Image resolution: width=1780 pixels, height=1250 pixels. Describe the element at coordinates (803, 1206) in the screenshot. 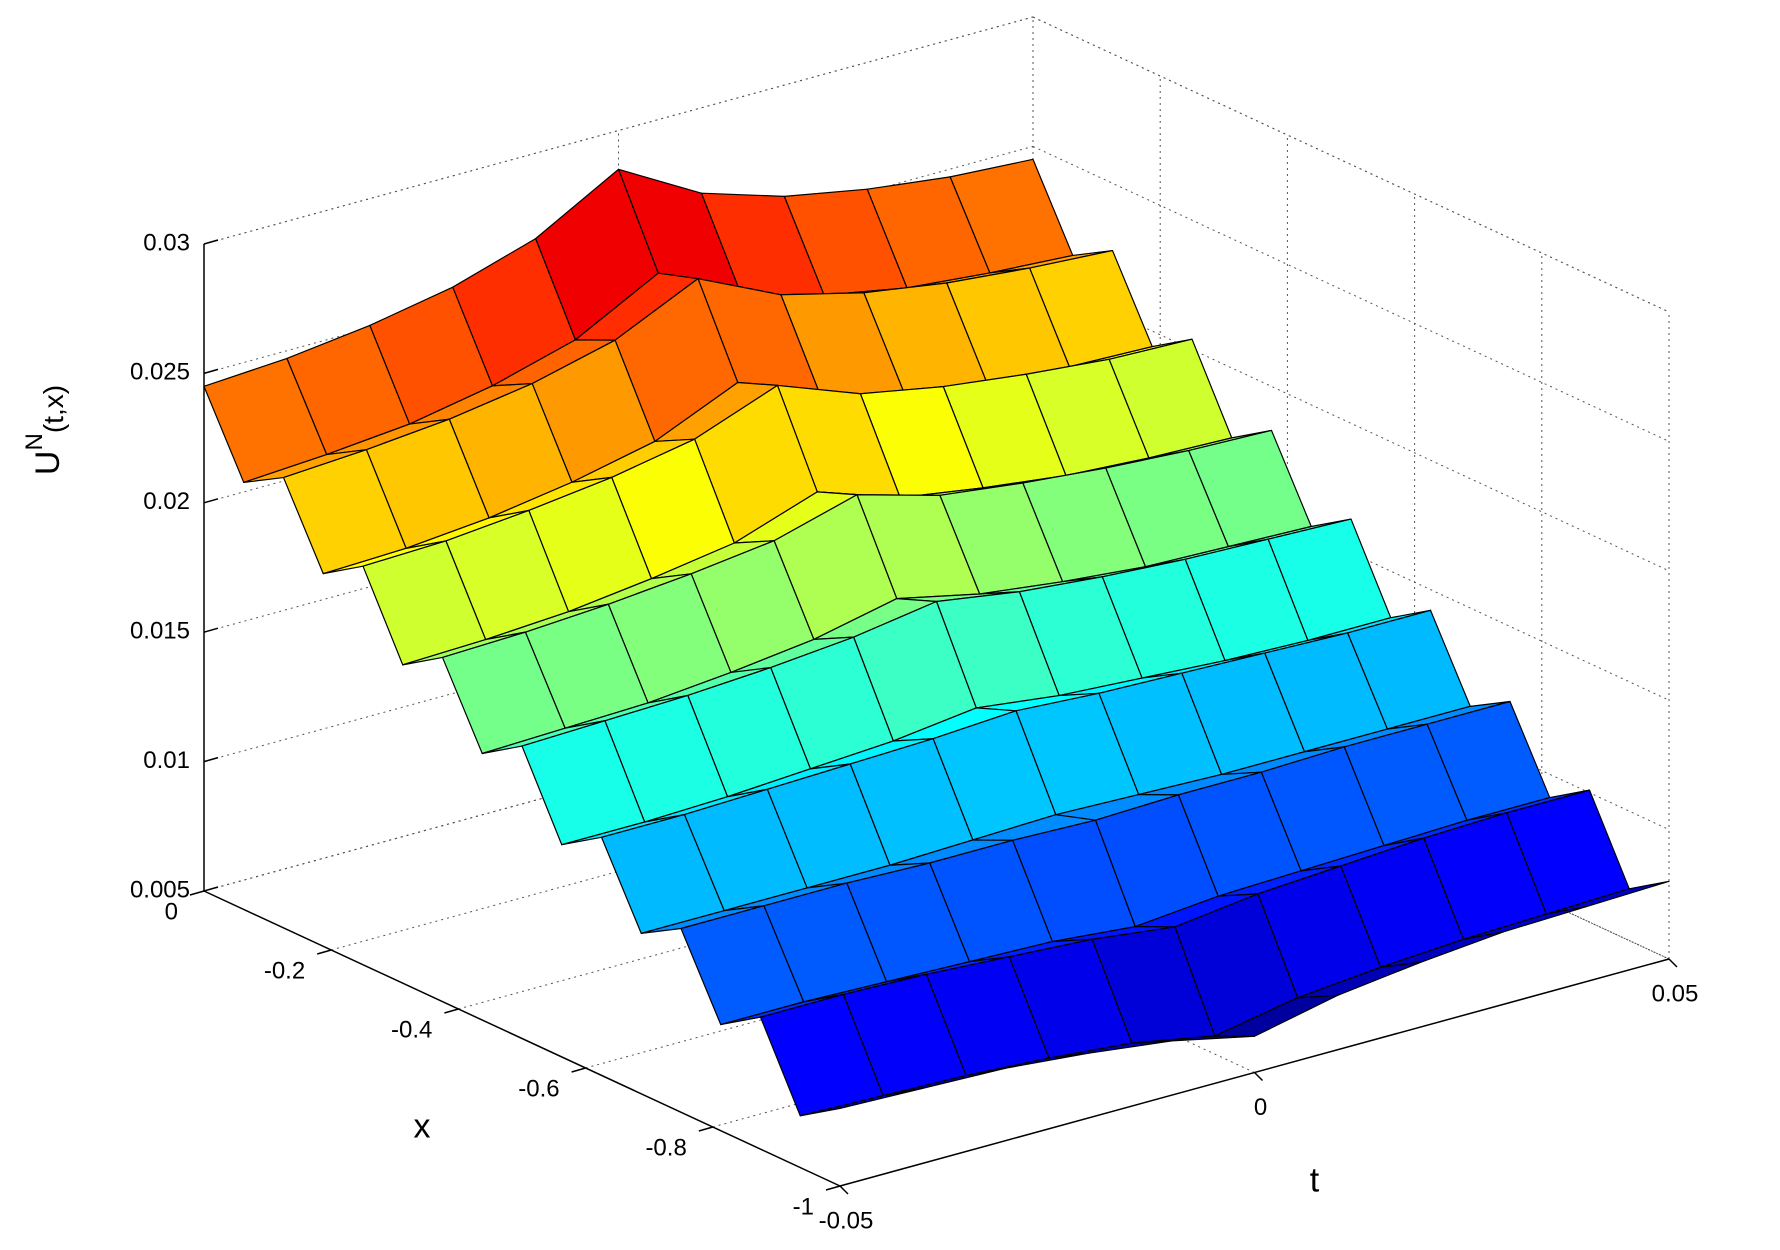

I see `x-tick-label: -1` at that location.